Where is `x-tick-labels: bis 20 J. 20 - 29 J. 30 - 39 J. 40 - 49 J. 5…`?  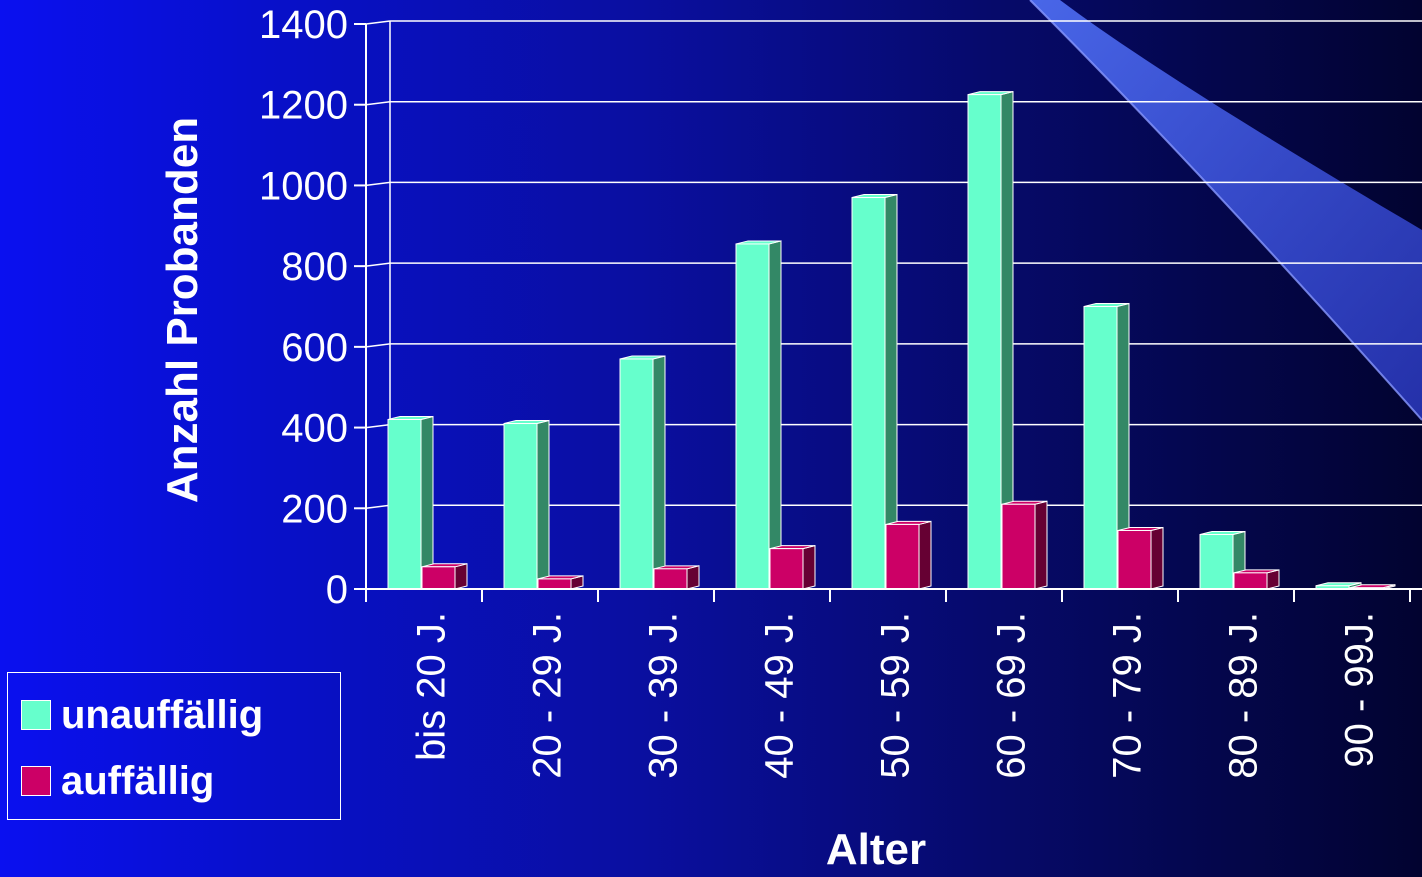
x-tick-labels: bis 20 J. 20 - 29 J. 30 - 39 J. 40 - 49 J. 5… is located at coordinates (896, 695).